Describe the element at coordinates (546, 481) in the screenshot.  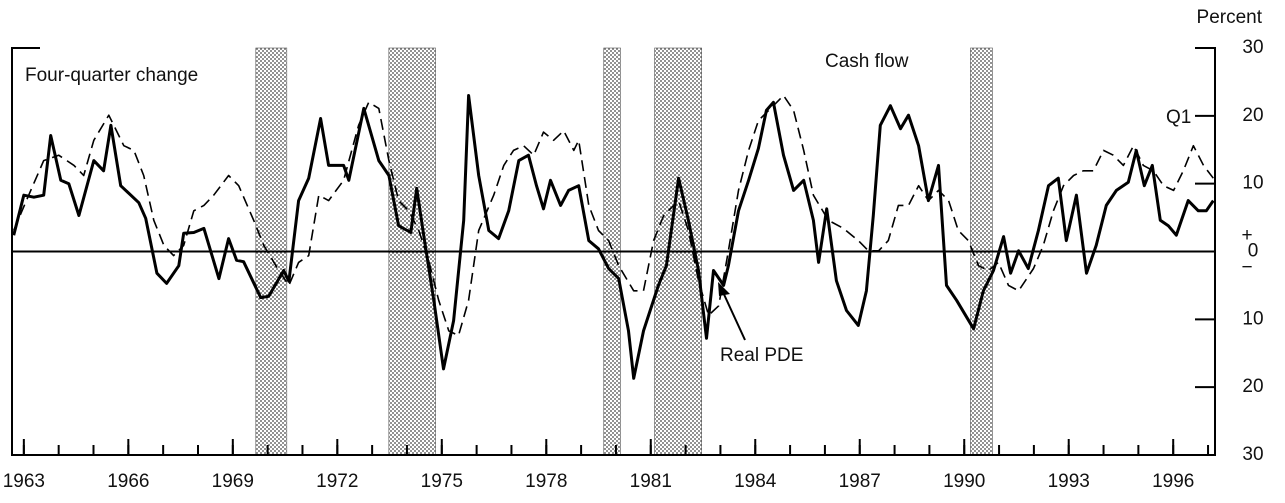
I see `x-tick-label: 1978` at that location.